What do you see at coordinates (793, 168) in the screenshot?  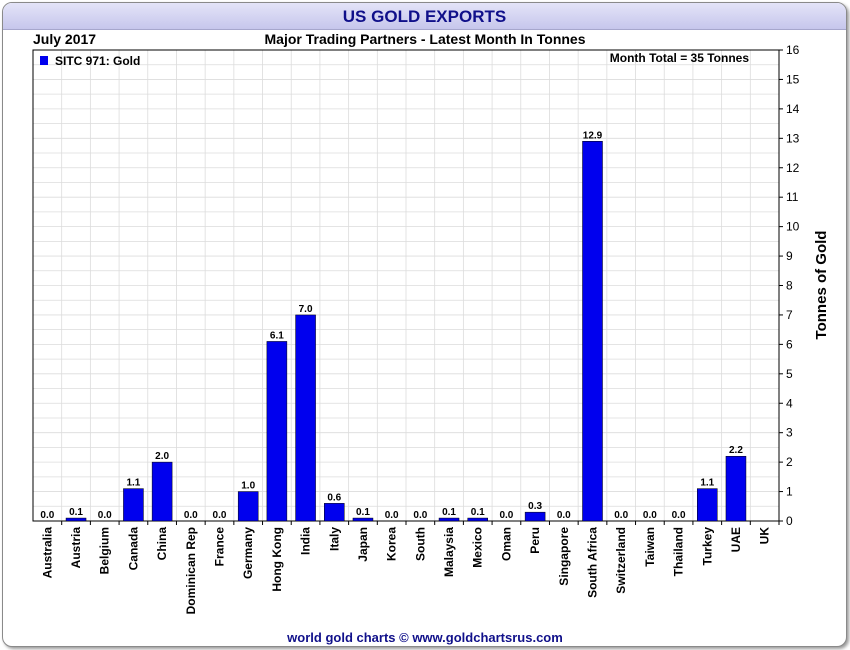 I see `y-tick-label: 12` at bounding box center [793, 168].